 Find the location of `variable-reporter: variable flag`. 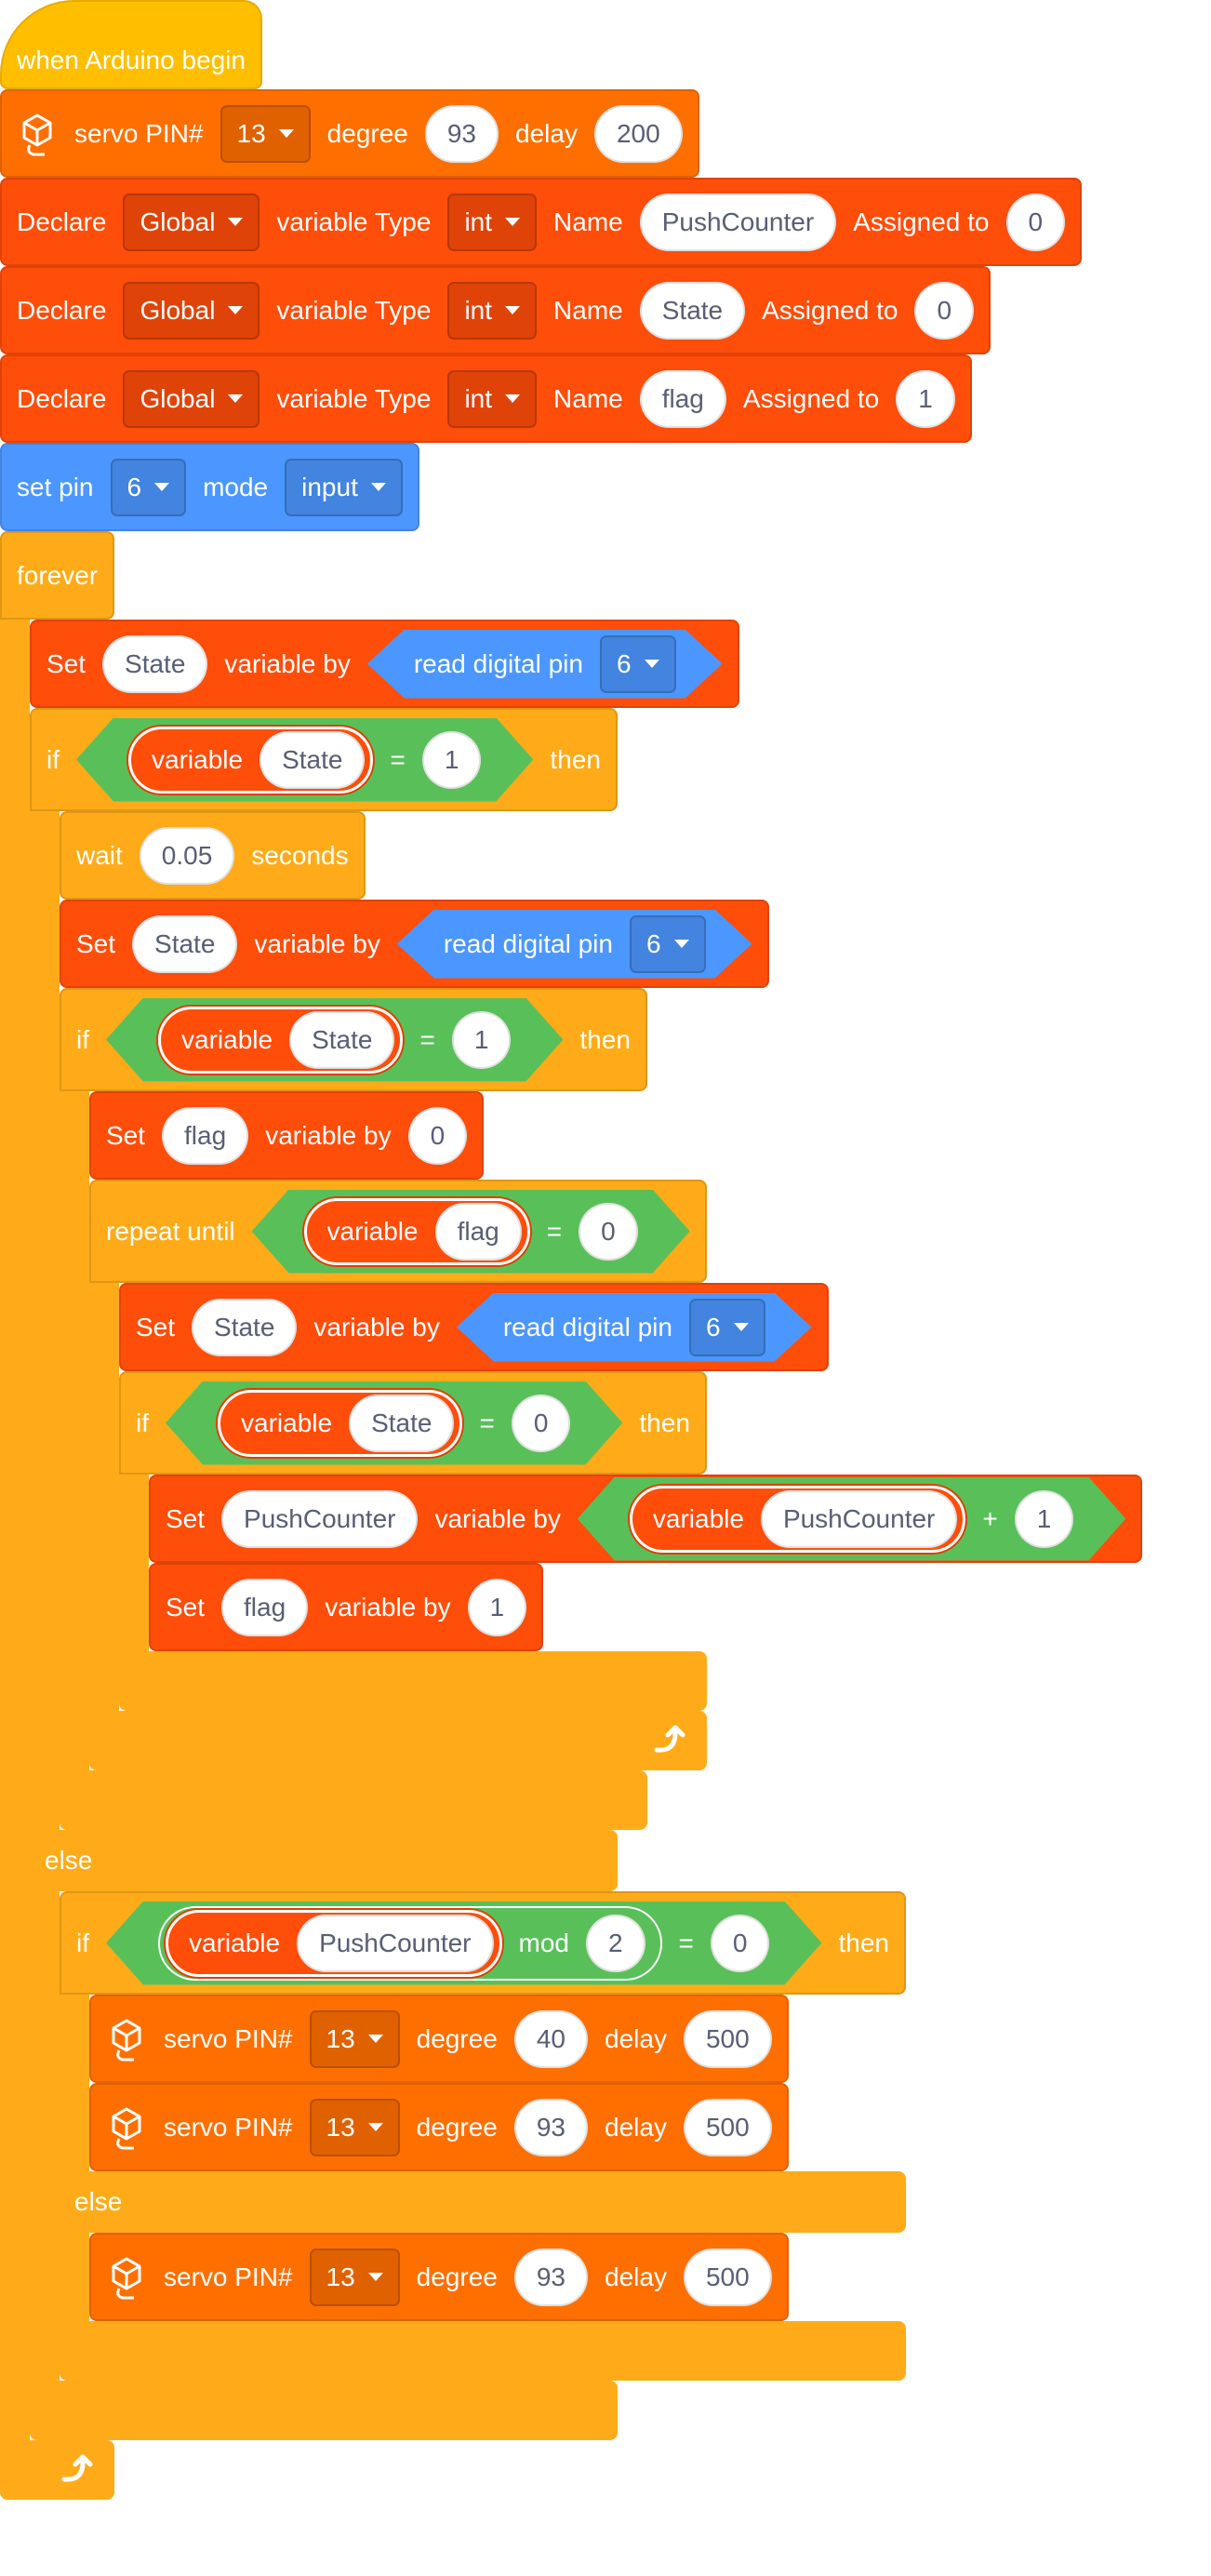

variable-reporter: variable flag is located at coordinates (417, 1231).